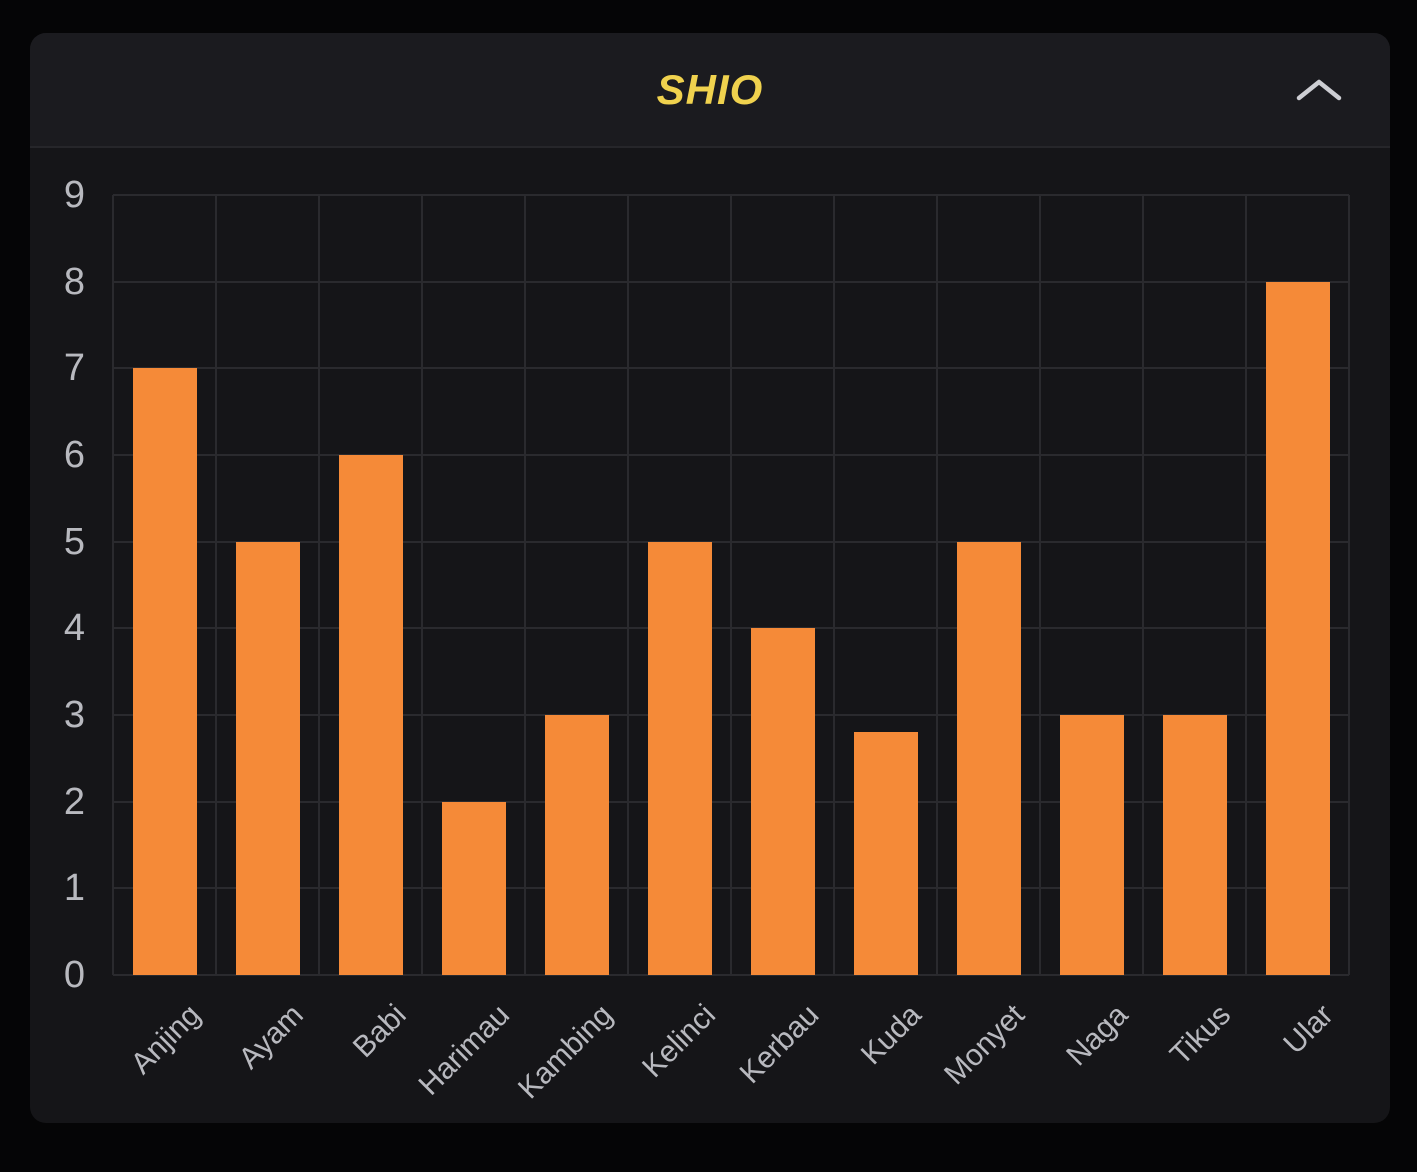  I want to click on x-category-label: Kuda, so click(892, 1035).